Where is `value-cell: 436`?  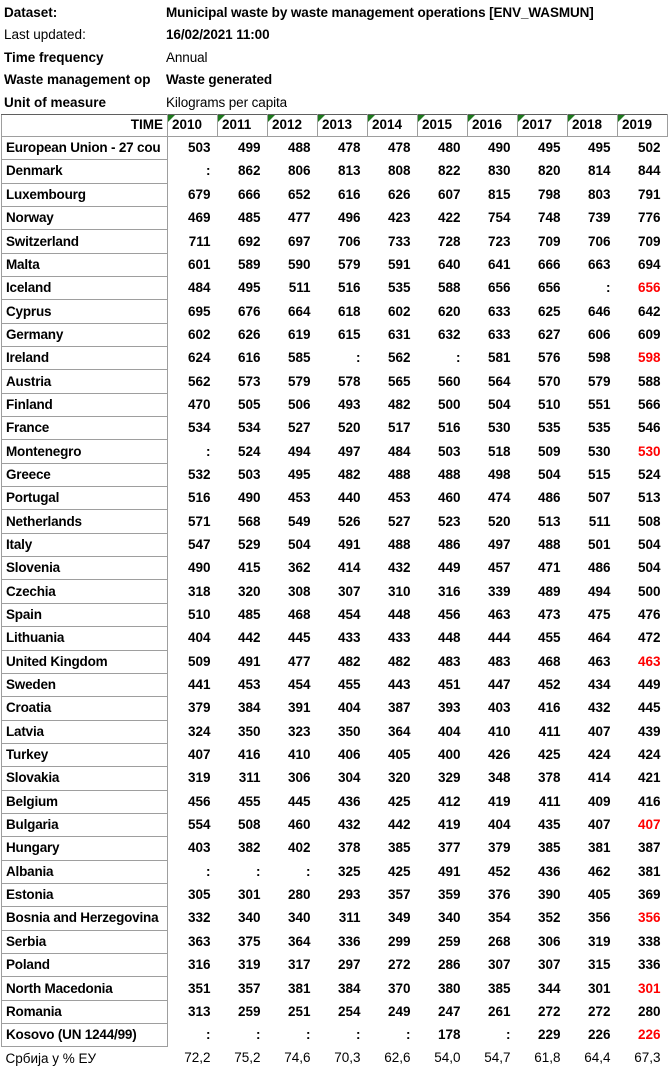 value-cell: 436 is located at coordinates (349, 801).